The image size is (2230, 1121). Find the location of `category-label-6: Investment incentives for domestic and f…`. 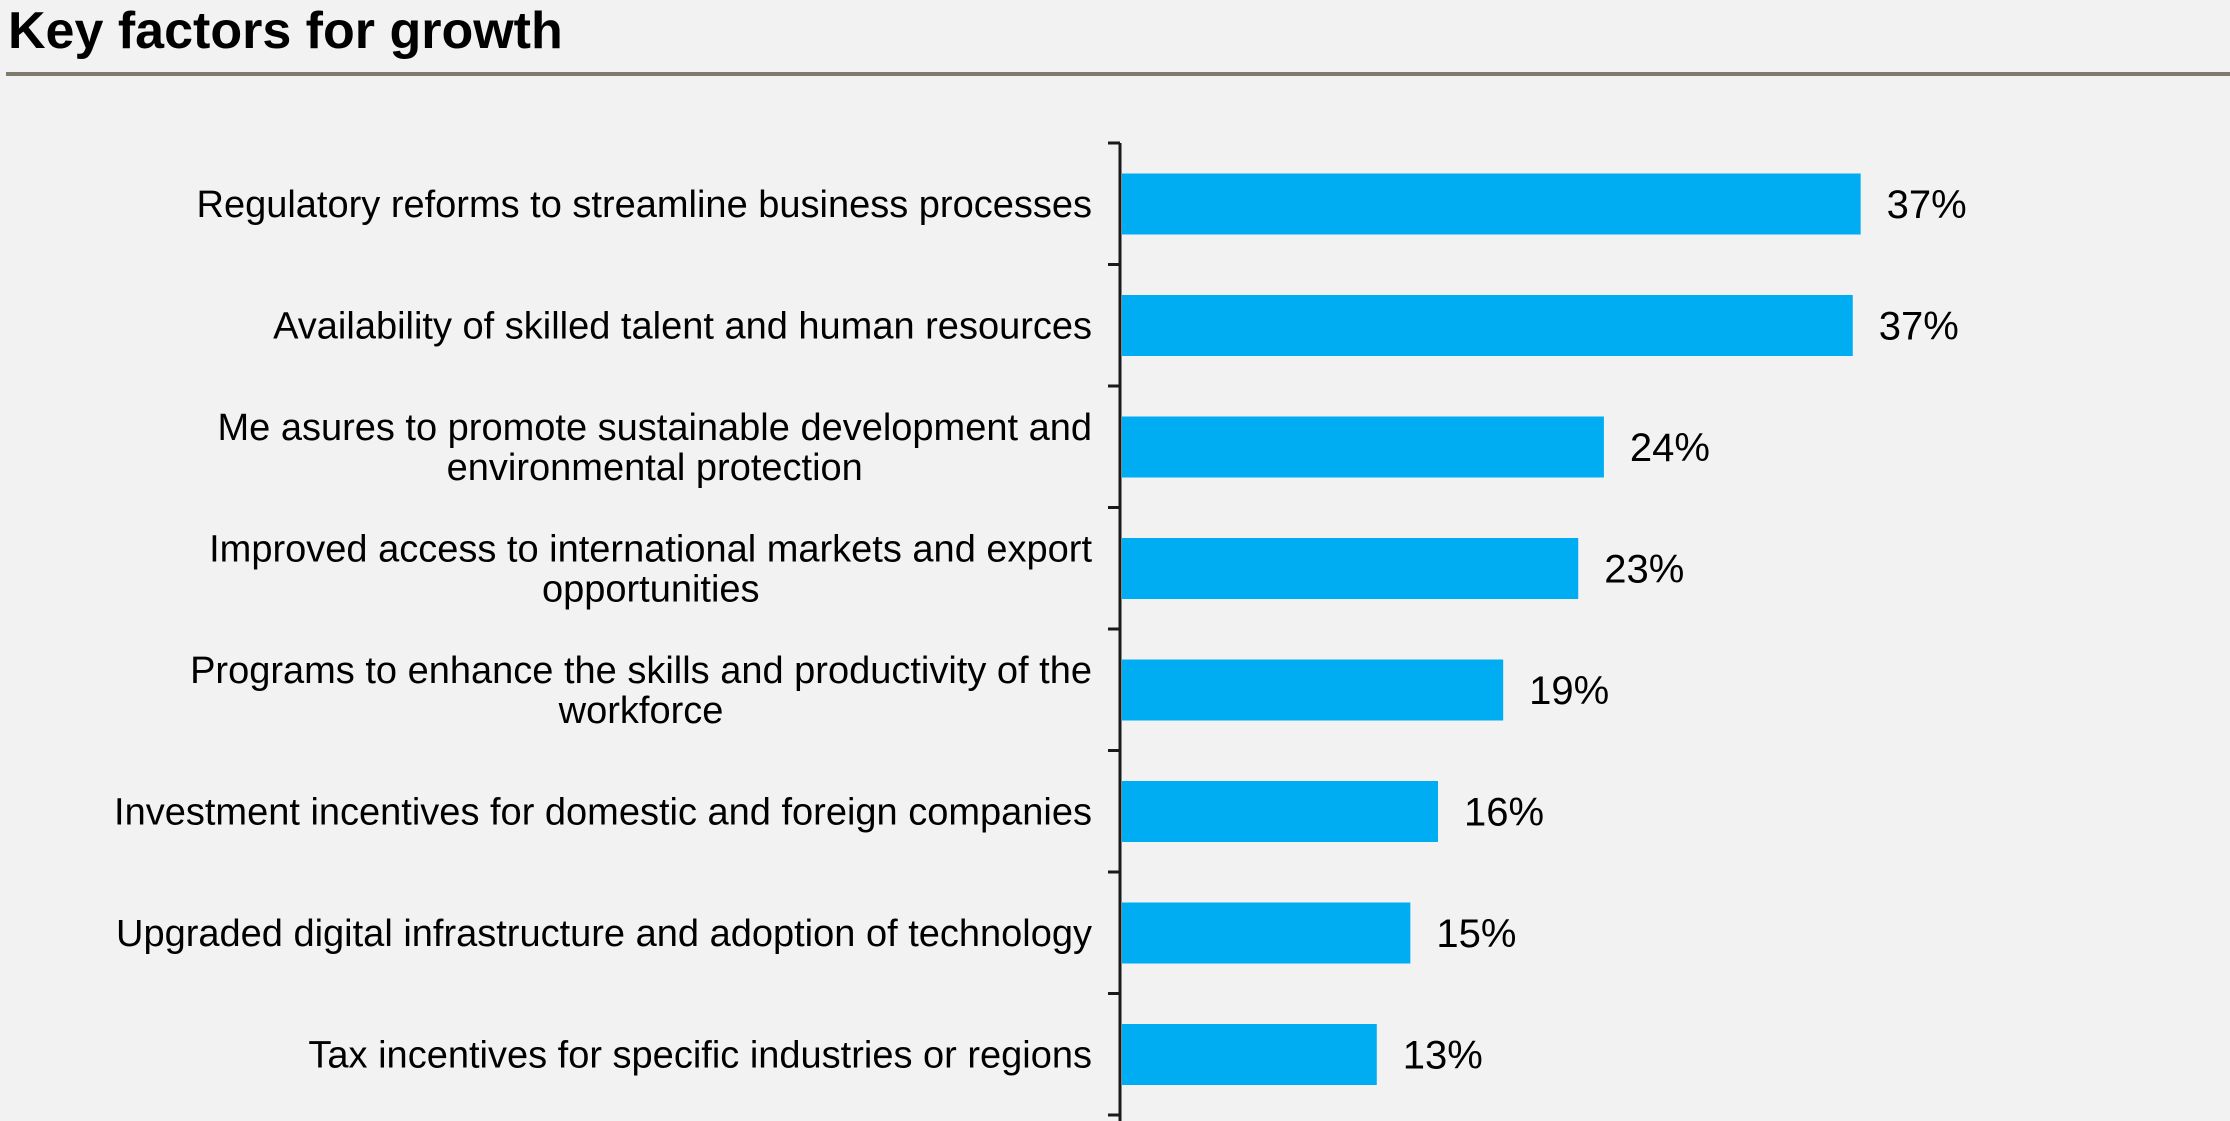

category-label-6: Investment incentives for domestic and f… is located at coordinates (603, 813).